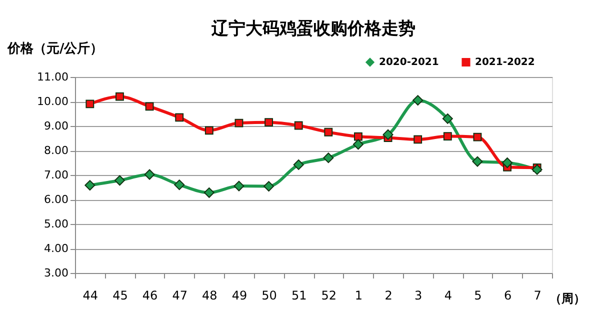 The width and height of the screenshot is (592, 327). What do you see at coordinates (56, 273) in the screenshot?
I see `y-tick-label: 3.00` at bounding box center [56, 273].